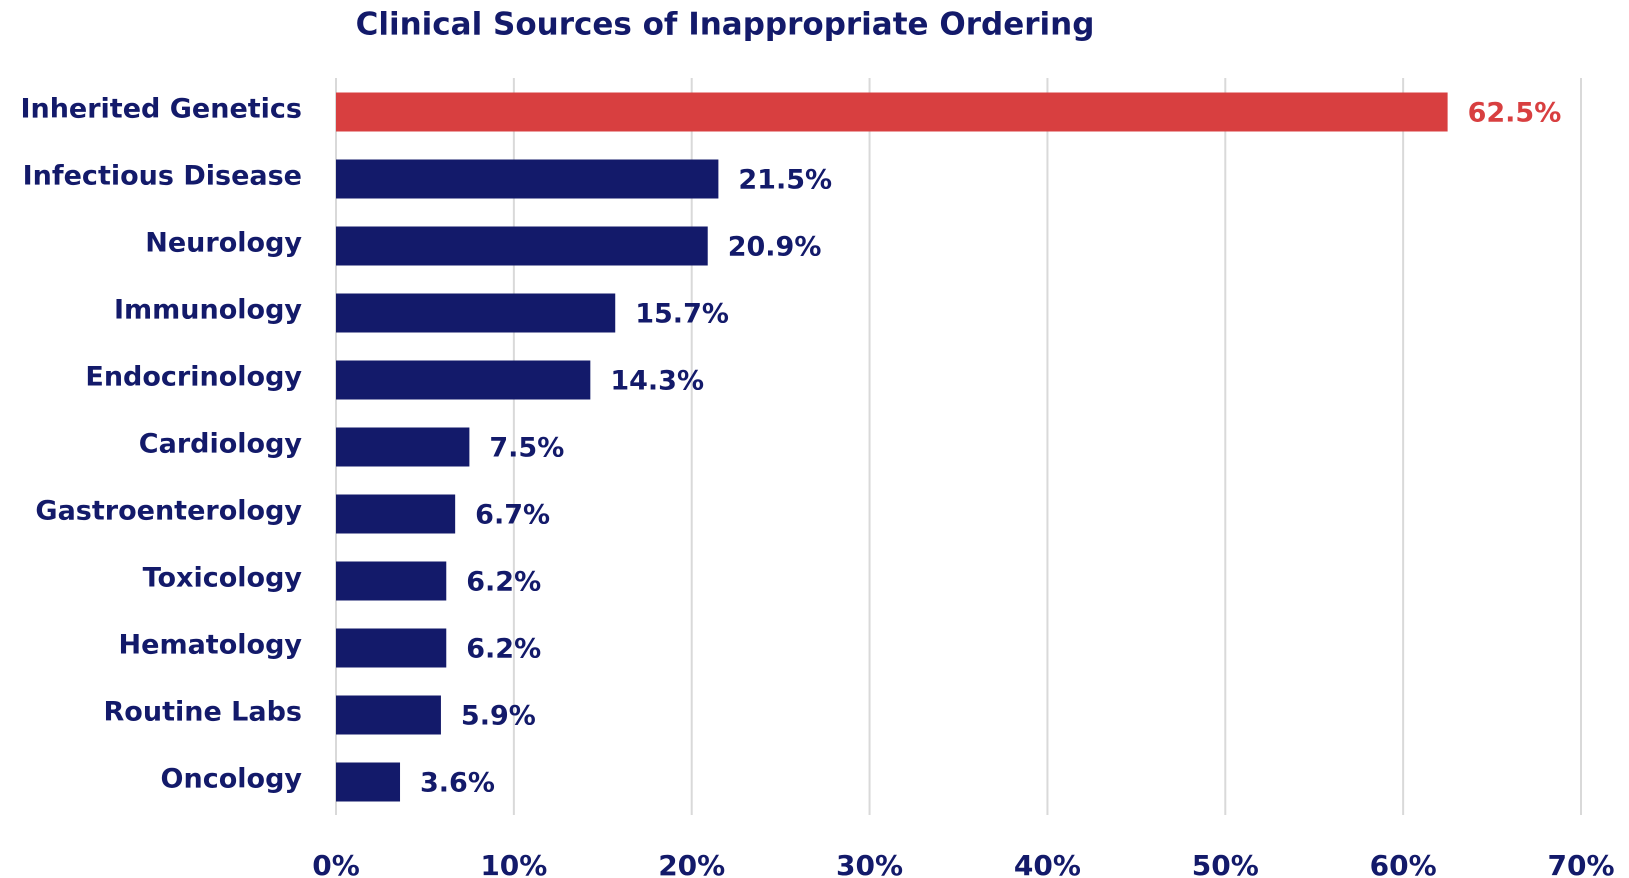  What do you see at coordinates (785, 180) in the screenshot?
I see `value-label: 21.5%` at bounding box center [785, 180].